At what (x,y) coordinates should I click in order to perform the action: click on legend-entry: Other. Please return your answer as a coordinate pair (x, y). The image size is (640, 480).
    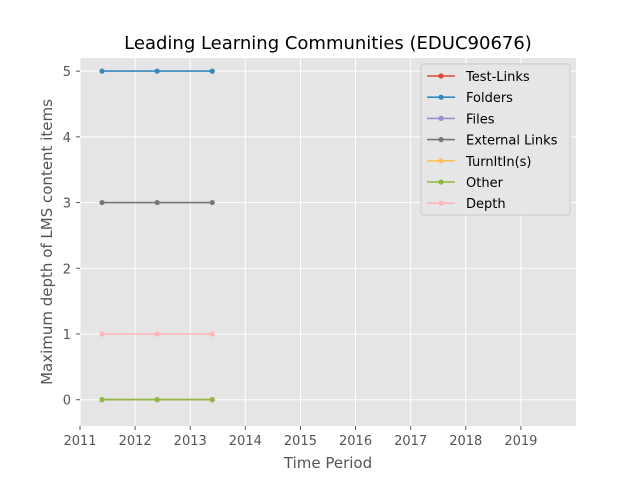
    Looking at the image, I should click on (465, 183).